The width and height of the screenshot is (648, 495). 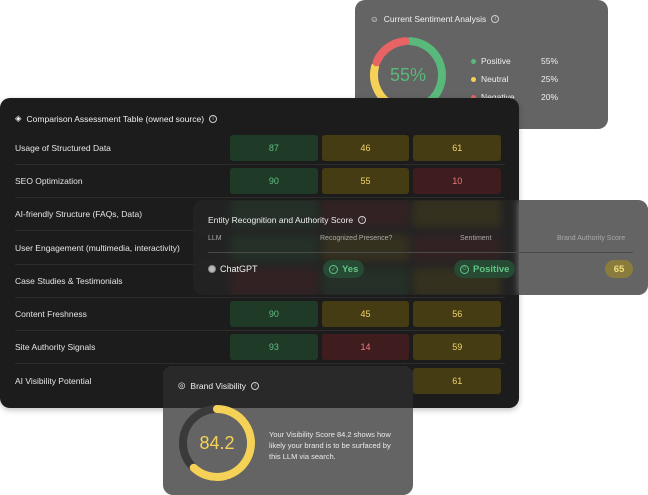 I want to click on table-row: Content Freshness 90 45 56, so click(x=260, y=314).